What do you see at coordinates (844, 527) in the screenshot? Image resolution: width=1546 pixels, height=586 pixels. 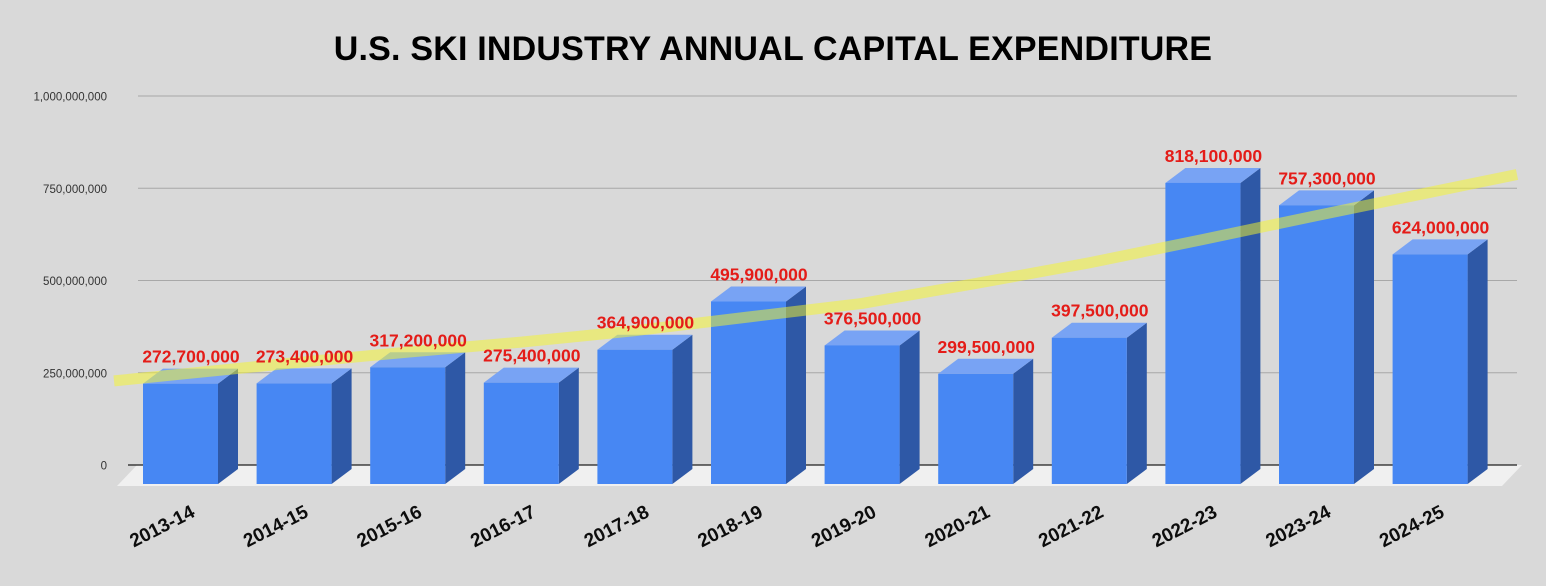 I see `x-axis-category-label: 2019-20` at bounding box center [844, 527].